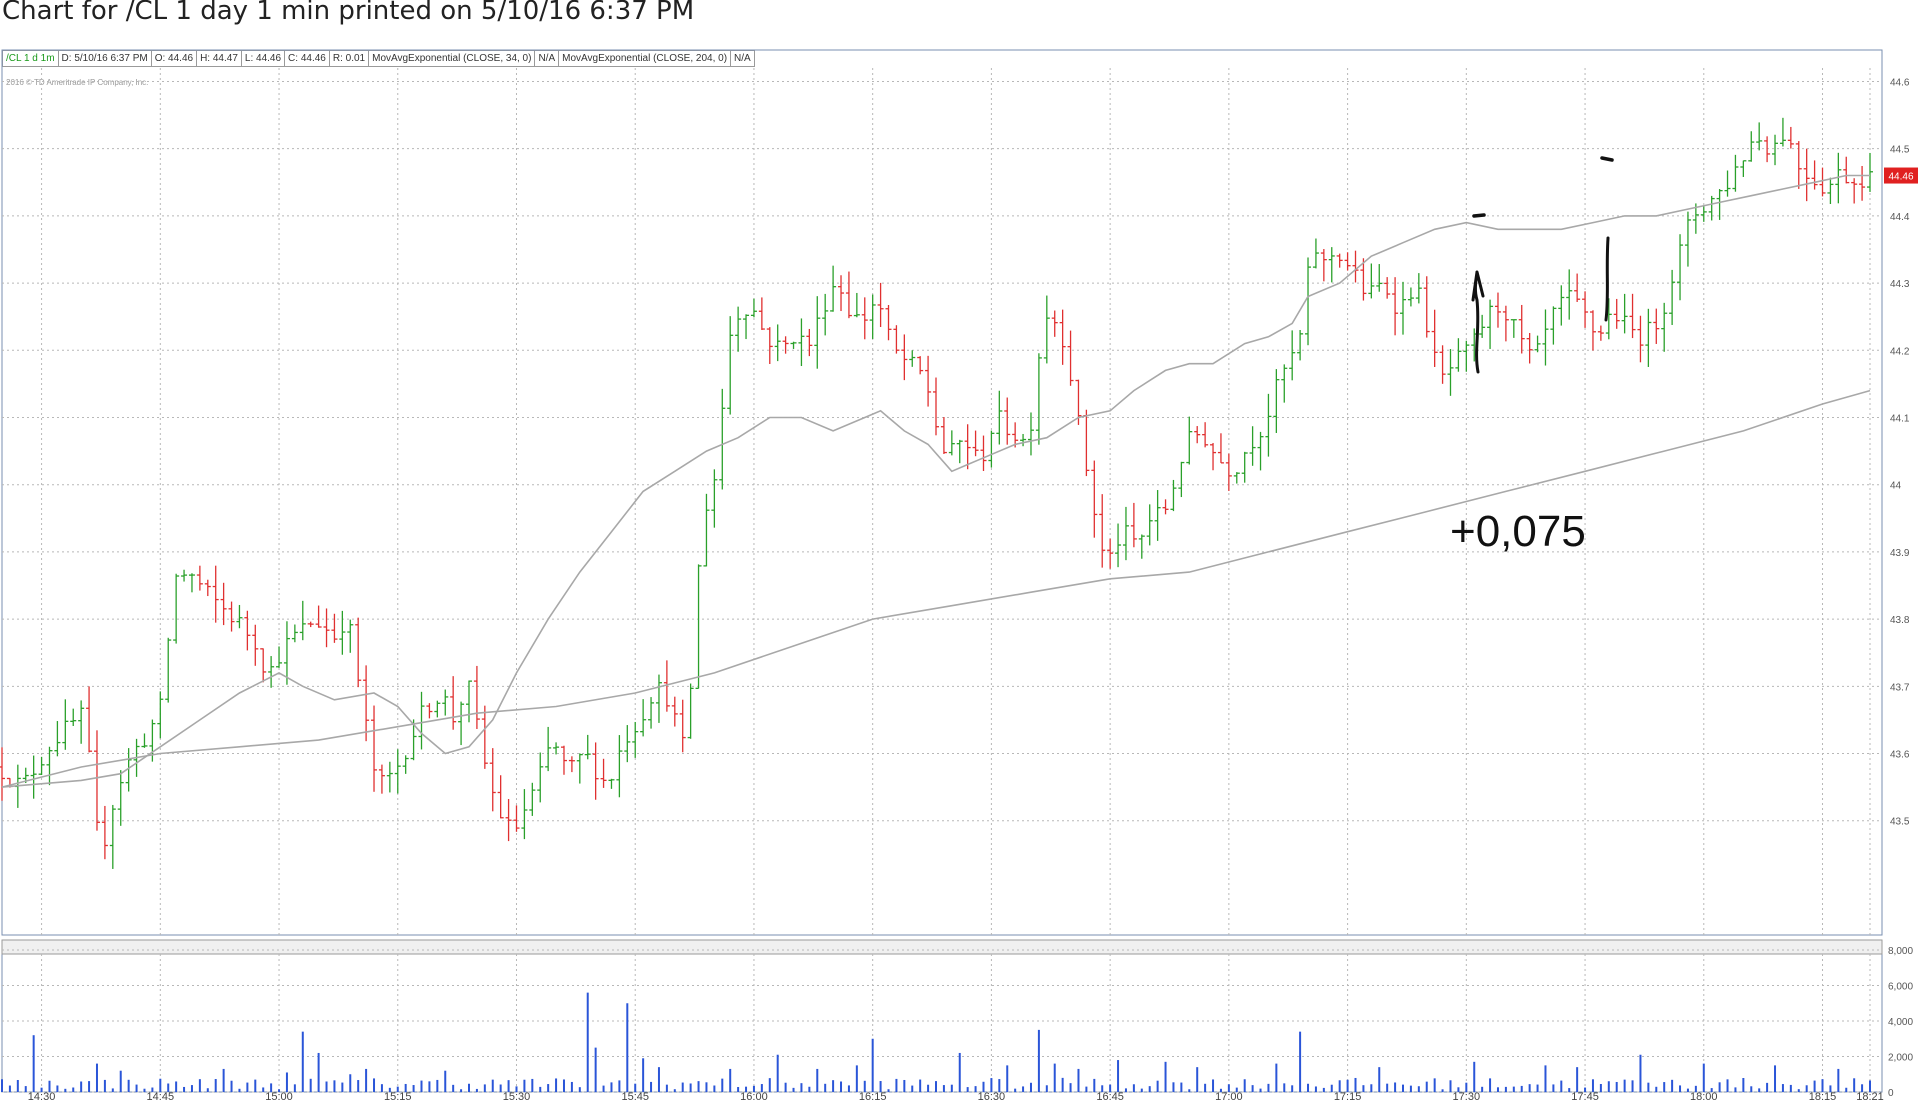 The height and width of the screenshot is (1103, 1920). What do you see at coordinates (1900, 987) in the screenshot?
I see `volume-tick-label: 6,000` at bounding box center [1900, 987].